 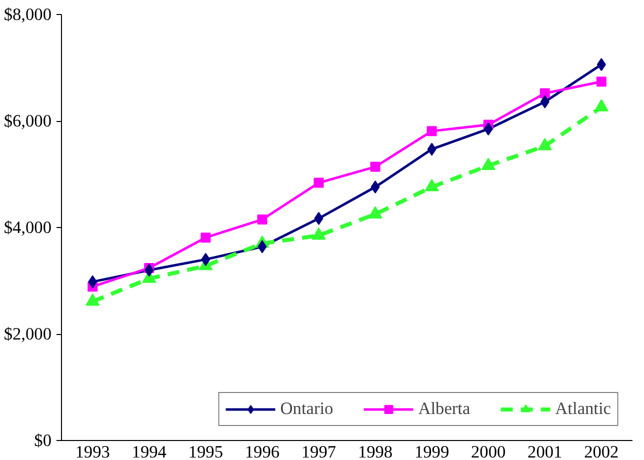 What do you see at coordinates (92, 451) in the screenshot?
I see `x-tick-label: 1993` at bounding box center [92, 451].